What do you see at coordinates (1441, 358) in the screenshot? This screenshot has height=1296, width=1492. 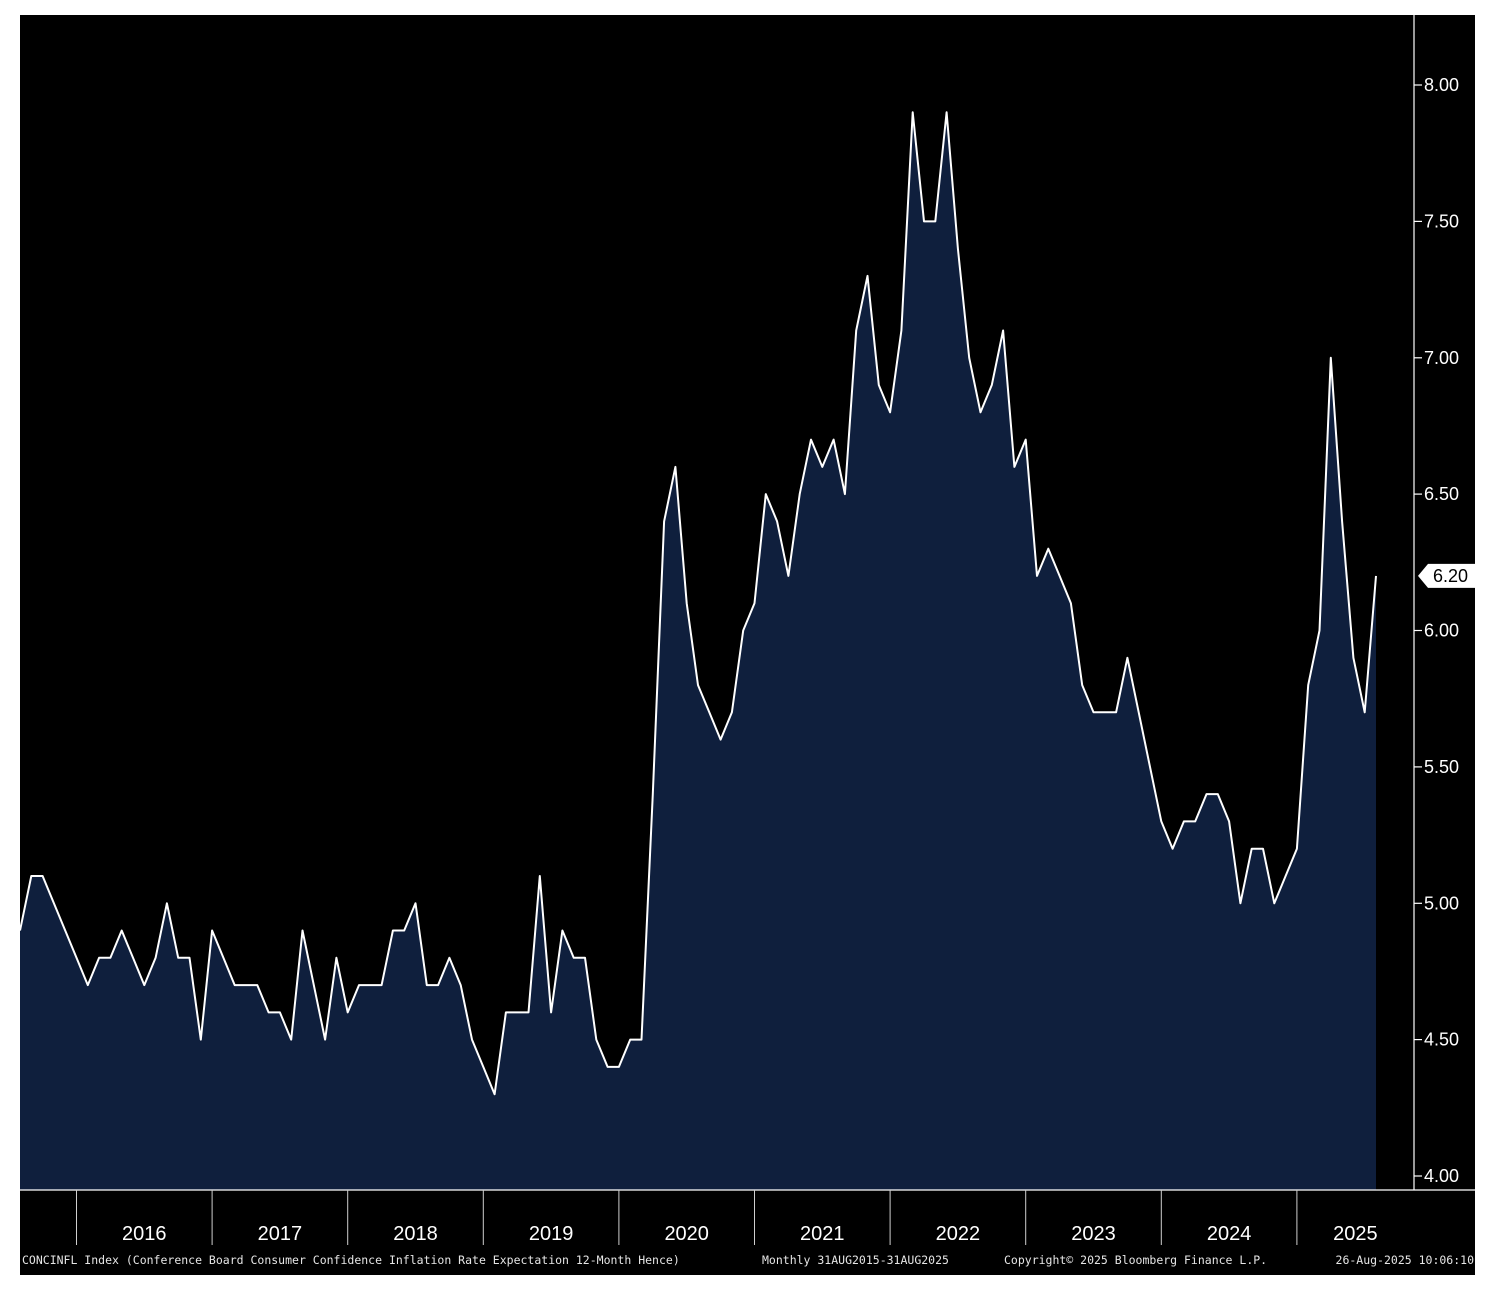 I see `y-tick-label: 7.00` at bounding box center [1441, 358].